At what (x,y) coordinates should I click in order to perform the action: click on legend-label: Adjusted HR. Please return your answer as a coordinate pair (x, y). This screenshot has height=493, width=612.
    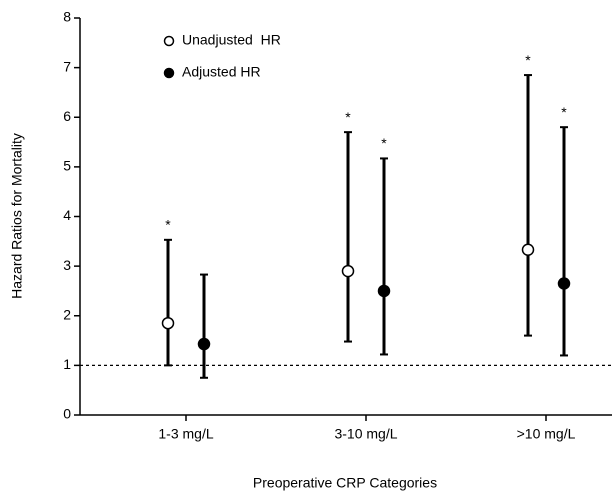
    Looking at the image, I should click on (221, 72).